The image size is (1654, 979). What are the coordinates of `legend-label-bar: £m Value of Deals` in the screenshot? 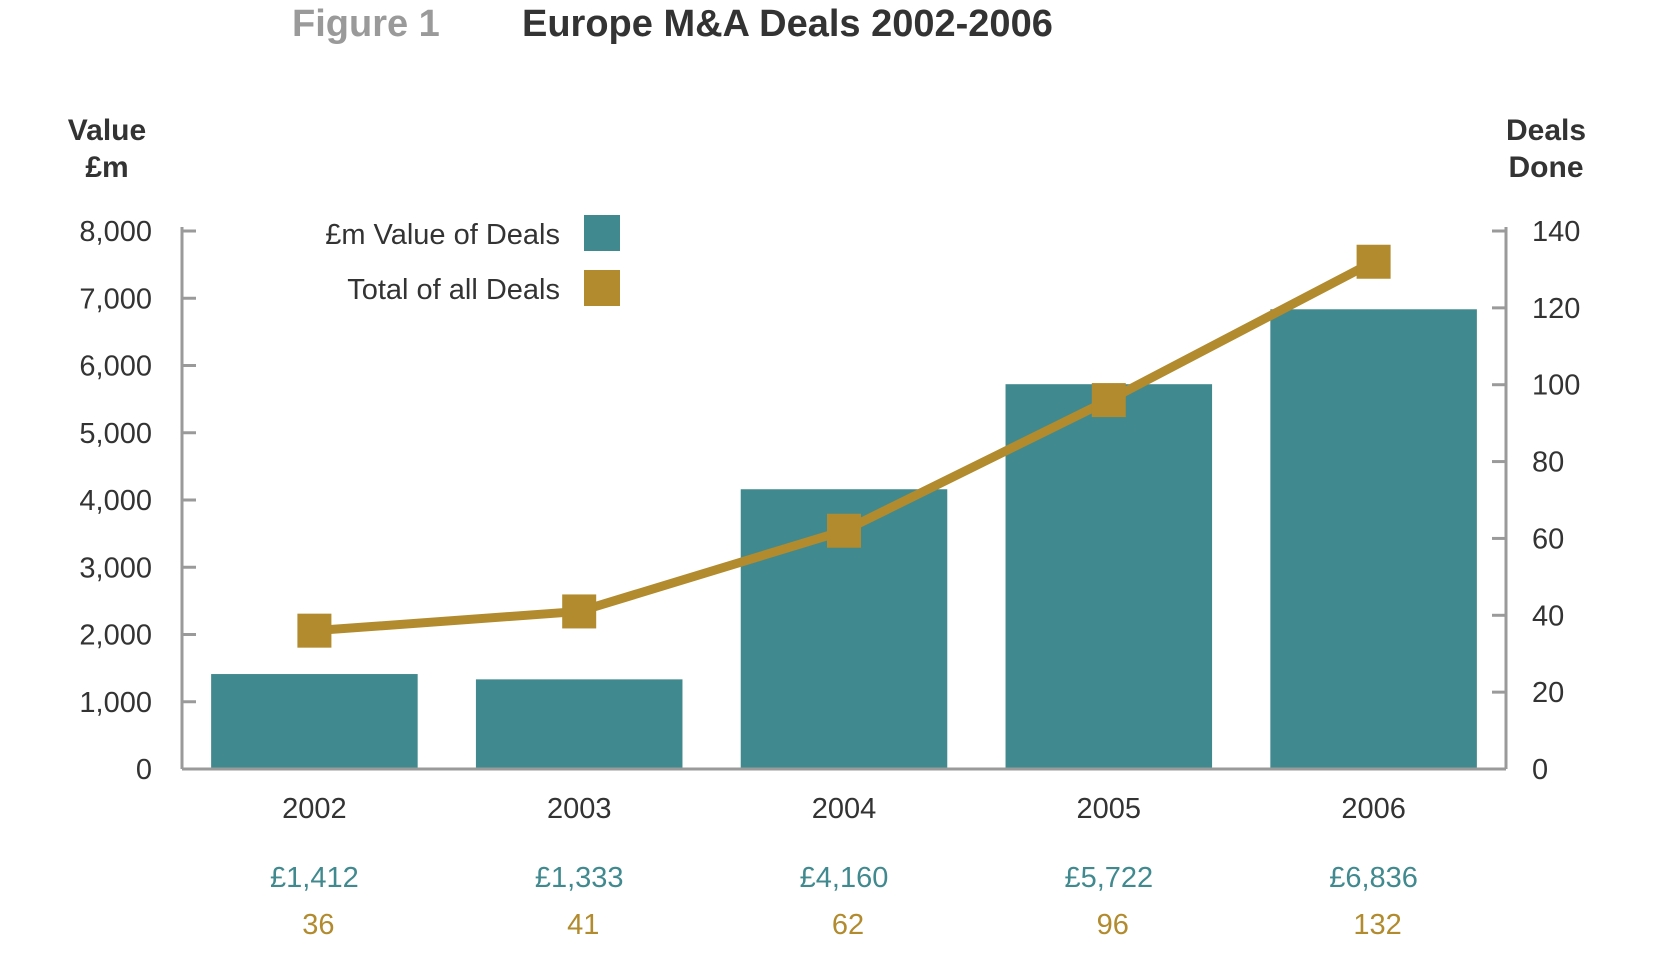 It's located at (442, 235).